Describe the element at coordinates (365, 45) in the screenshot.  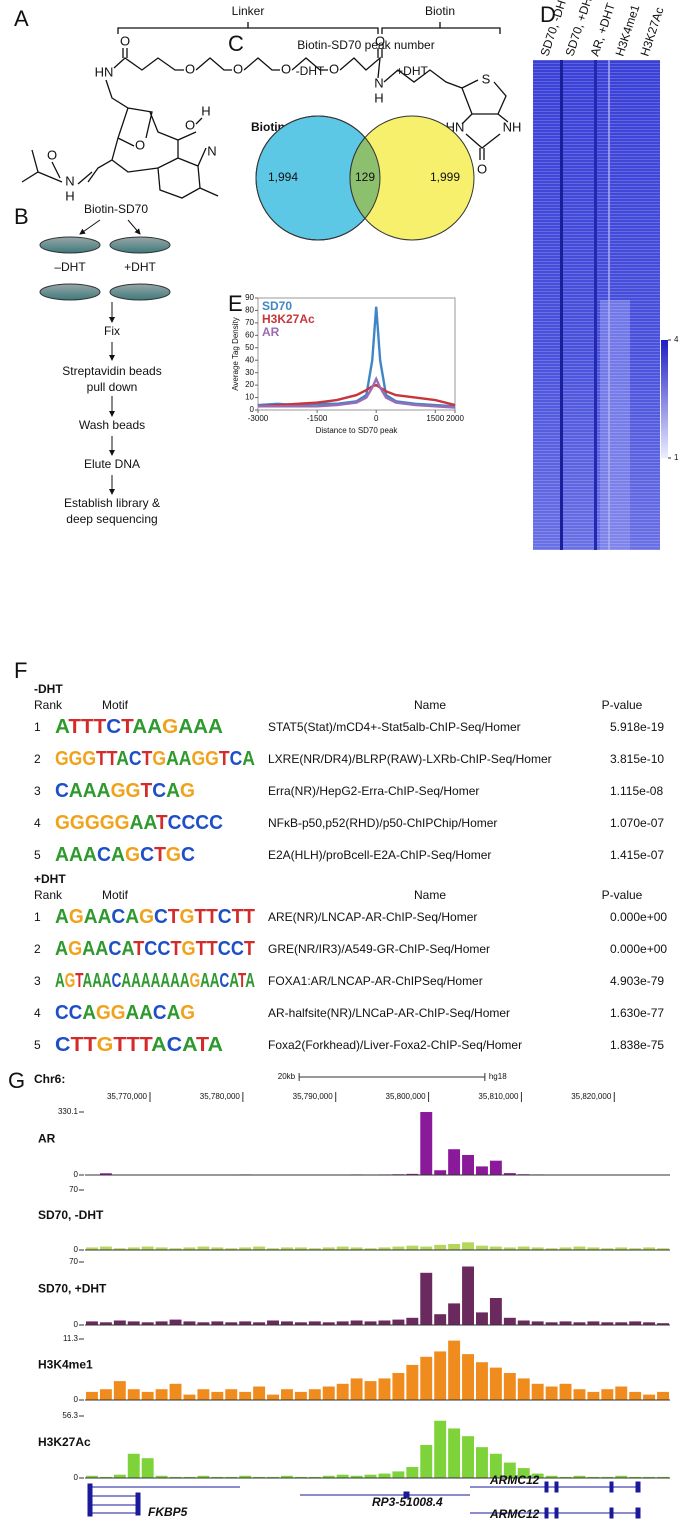
I see `venn-title: Biotin-SD70 peak number` at that location.